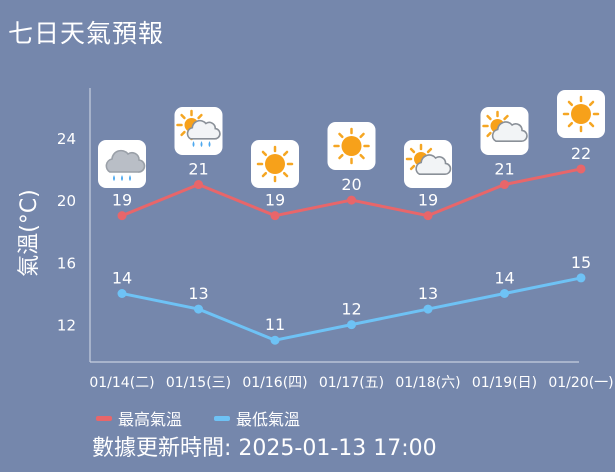  What do you see at coordinates (104, 418) in the screenshot?
I see `legend-swatch-high` at bounding box center [104, 418].